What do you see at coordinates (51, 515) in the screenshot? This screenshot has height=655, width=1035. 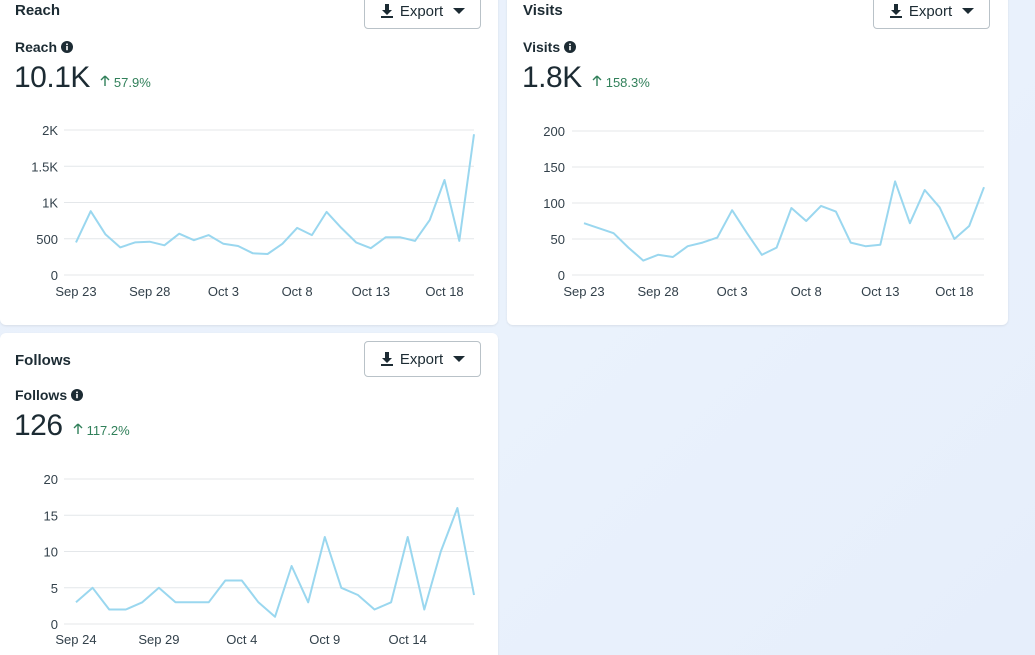 I see `follows-y-tick-label: 15` at bounding box center [51, 515].